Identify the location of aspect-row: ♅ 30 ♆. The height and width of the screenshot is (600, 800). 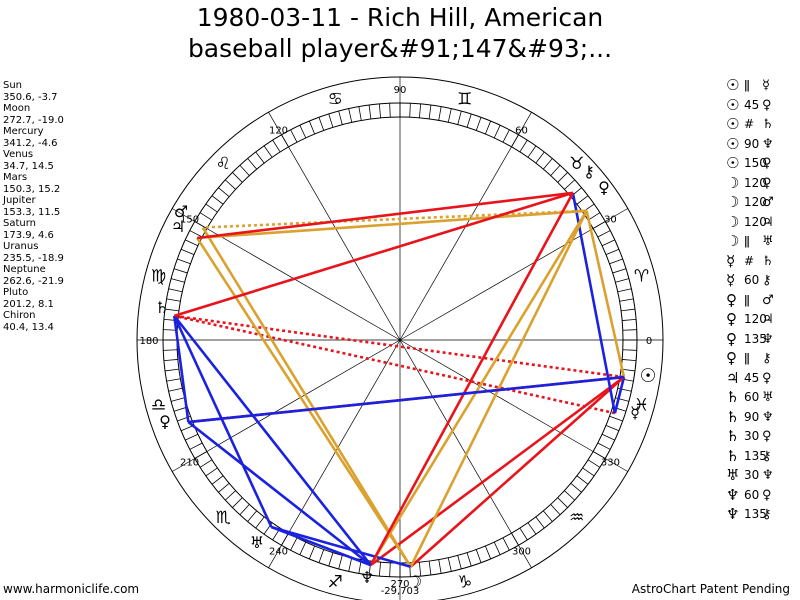
(753, 476).